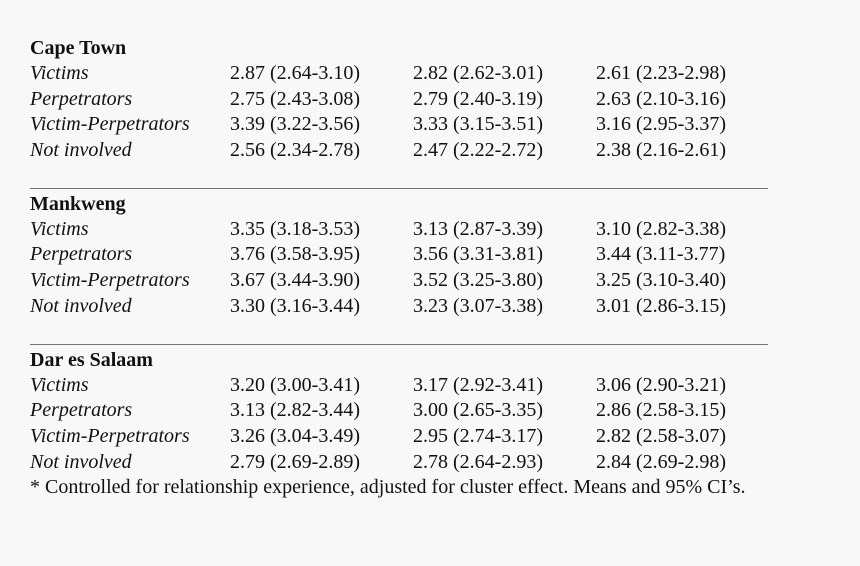 This screenshot has height=566, width=860. Describe the element at coordinates (478, 305) in the screenshot. I see `cell-value: 3.23 (3.07-3.38)` at that location.